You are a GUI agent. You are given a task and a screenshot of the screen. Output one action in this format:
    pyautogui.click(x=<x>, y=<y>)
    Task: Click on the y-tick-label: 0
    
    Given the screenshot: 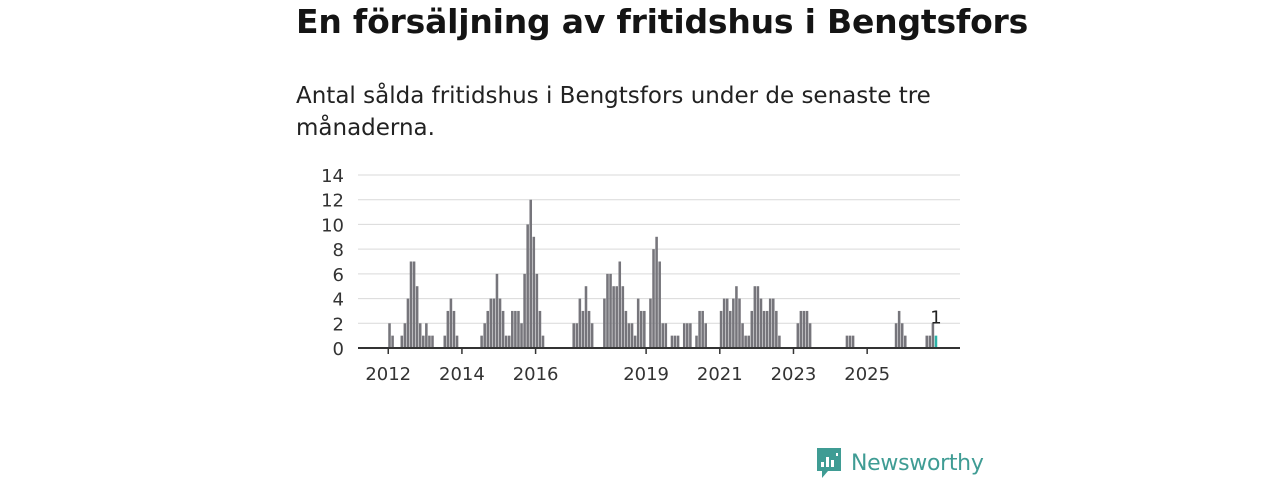 What is the action you would take?
    pyautogui.click(x=338, y=349)
    